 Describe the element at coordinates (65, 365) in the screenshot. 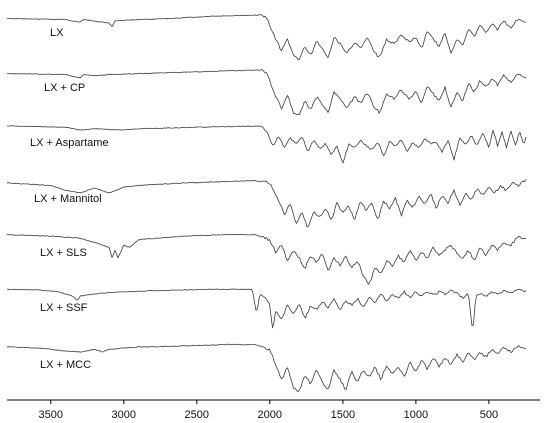

I see `spectrum-label-7: LX + MCC` at that location.